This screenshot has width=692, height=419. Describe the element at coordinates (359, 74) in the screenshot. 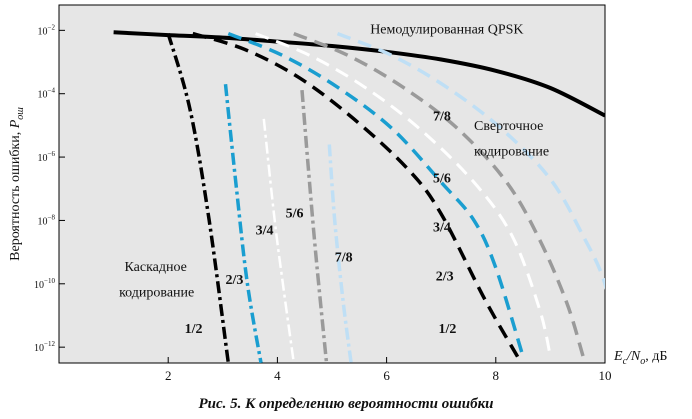

I see `uncoded-curve` at that location.